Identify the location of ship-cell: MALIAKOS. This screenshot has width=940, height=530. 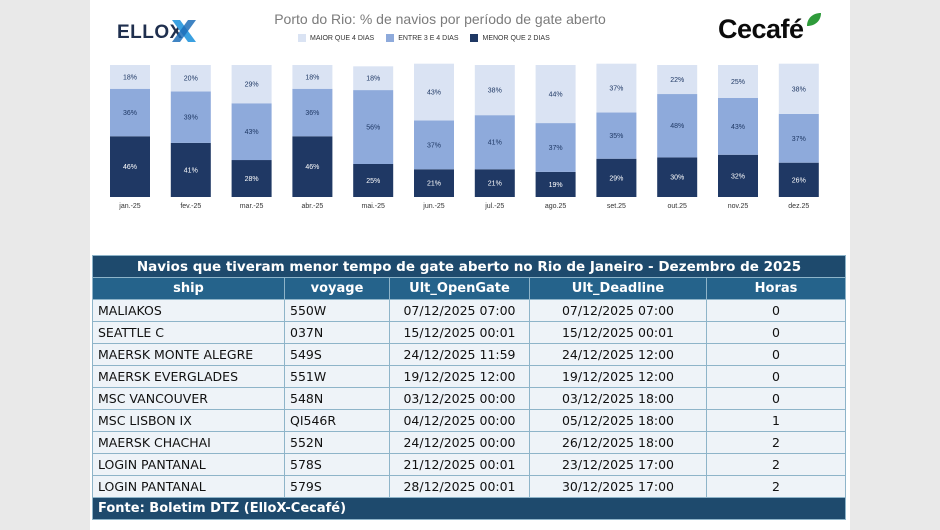
(188, 310).